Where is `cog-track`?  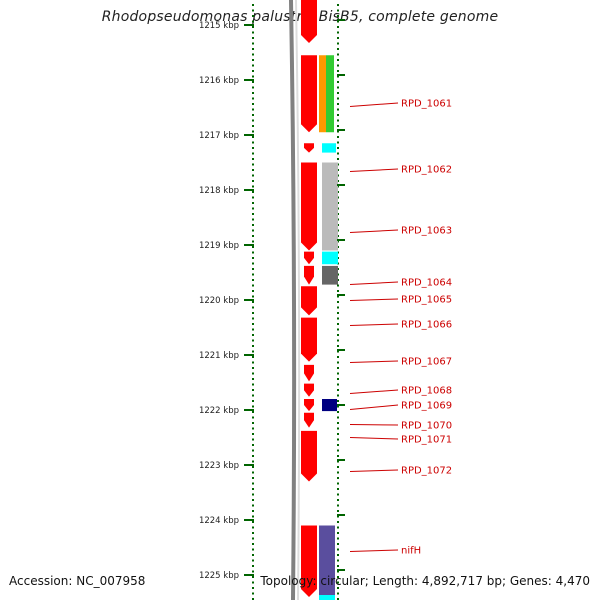
cog-track is located at coordinates (328, 327).